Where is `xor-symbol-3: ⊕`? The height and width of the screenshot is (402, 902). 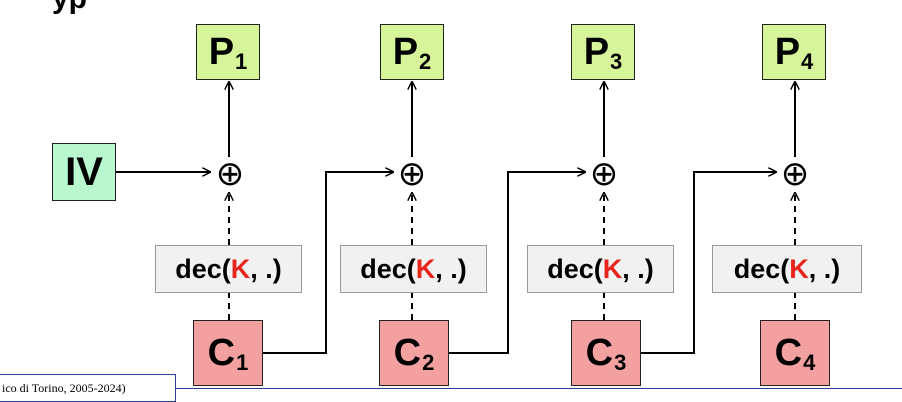
xor-symbol-3: ⊕ is located at coordinates (604, 174).